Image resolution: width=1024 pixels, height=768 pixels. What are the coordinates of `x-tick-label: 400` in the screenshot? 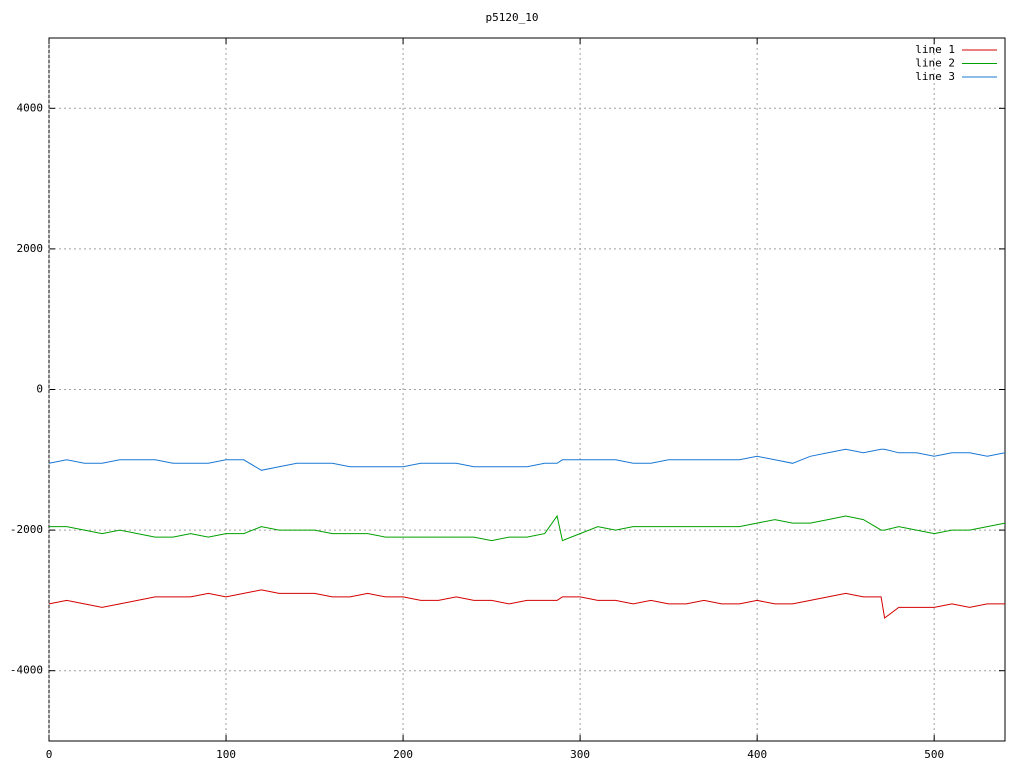 It's located at (757, 754).